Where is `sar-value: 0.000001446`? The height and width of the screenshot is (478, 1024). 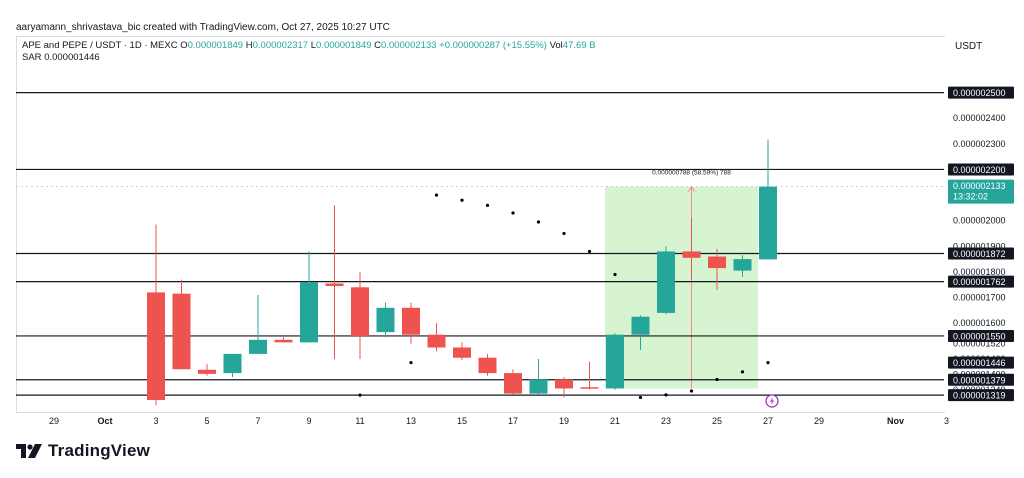
sar-value: 0.000001446 is located at coordinates (72, 57).